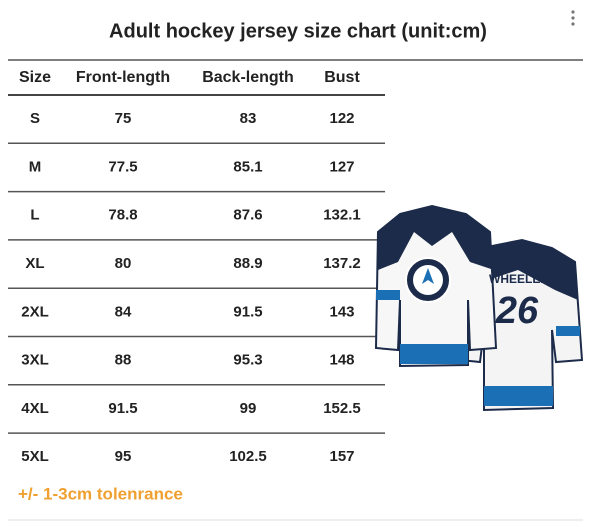 The width and height of the screenshot is (590, 527). I want to click on measure-cell: 152.5, so click(342, 408).